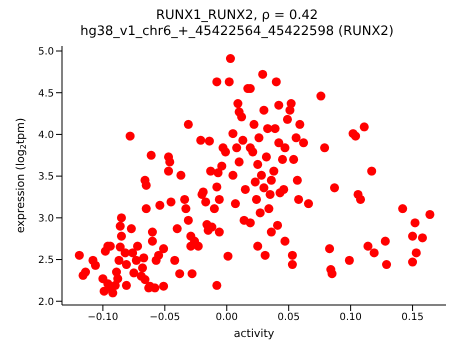 This screenshot has width=474, height=355. I want to click on x-tick-label: 0.15, so click(412, 318).